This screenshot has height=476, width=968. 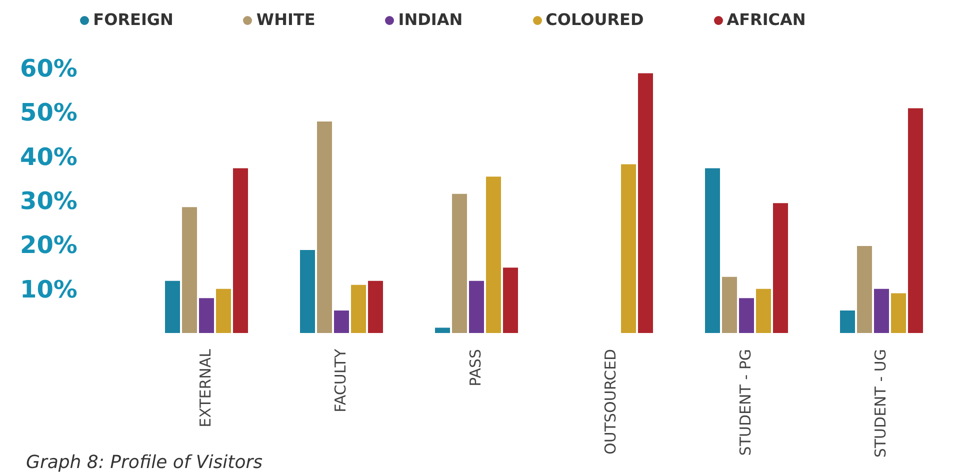 I want to click on x-tick-label: OUTSOURCED, so click(x=611, y=401).